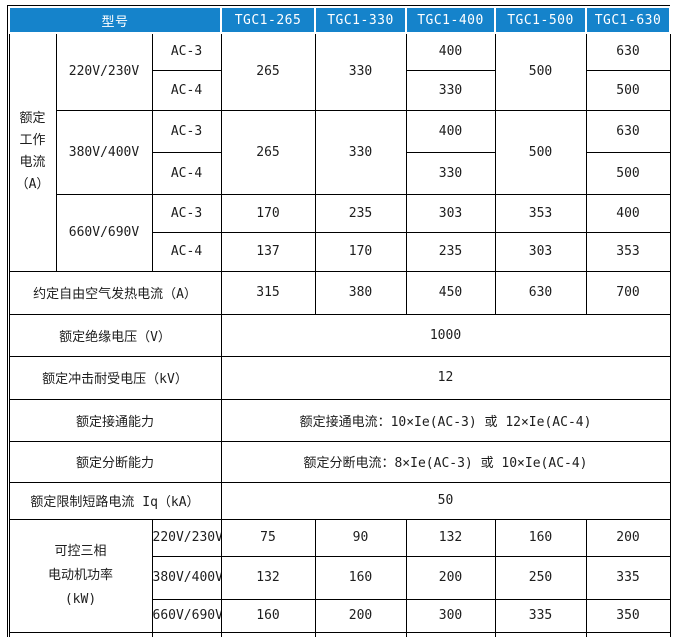 This screenshot has height=637, width=675. Describe the element at coordinates (540, 20) in the screenshot. I see `model-column-tgc1-500: TGC1-500` at that location.